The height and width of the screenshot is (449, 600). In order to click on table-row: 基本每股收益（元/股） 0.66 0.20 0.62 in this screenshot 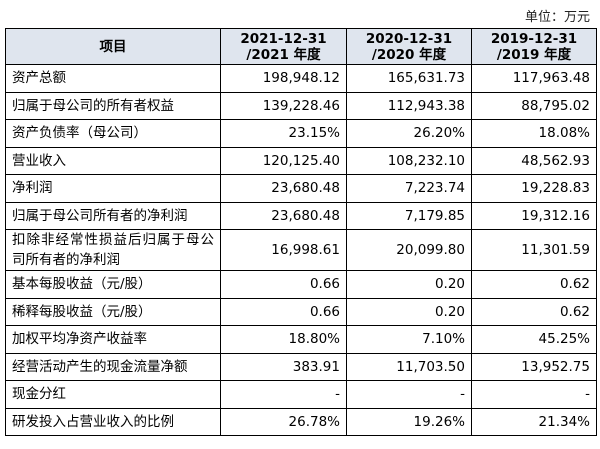, I will do `click(301, 284)`.